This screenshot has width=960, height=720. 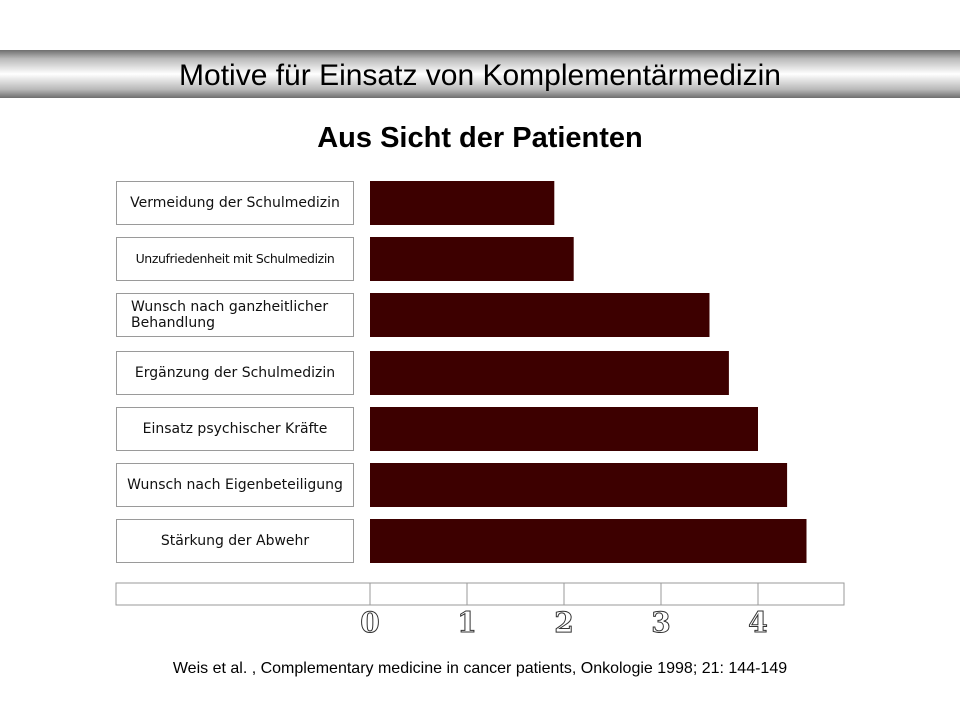 I want to click on category-label-7: Stärkung der Abwehr, so click(x=235, y=541).